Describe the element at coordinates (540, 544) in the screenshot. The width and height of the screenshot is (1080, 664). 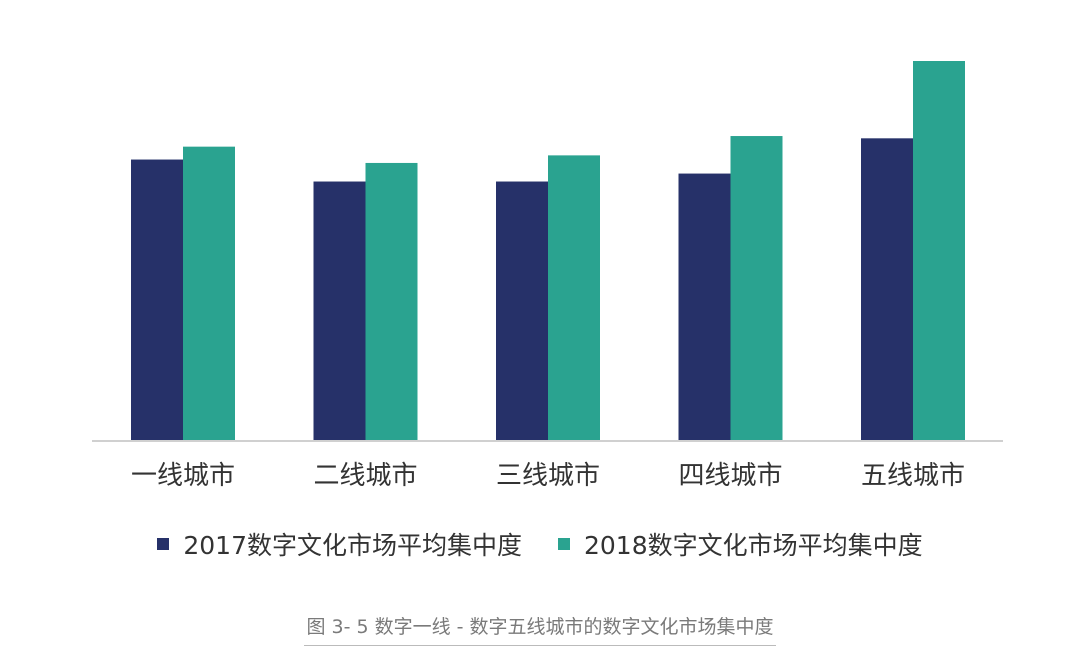
I see `legend: 2017数字文化市场平均集中度 2018数字文化市场平均集中度` at that location.